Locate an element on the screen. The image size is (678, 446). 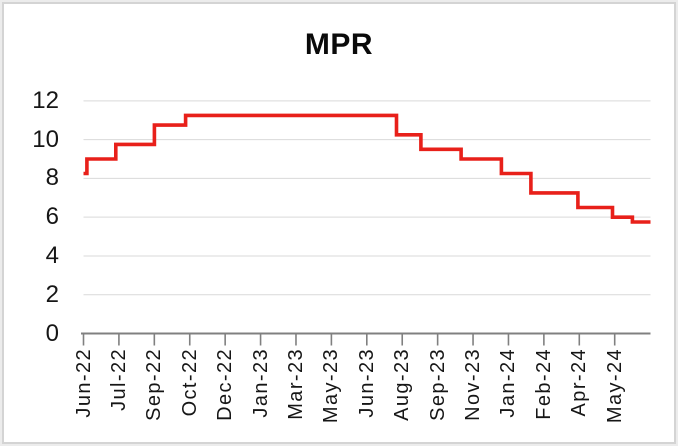
chart-title: MPR is located at coordinates (339, 44).